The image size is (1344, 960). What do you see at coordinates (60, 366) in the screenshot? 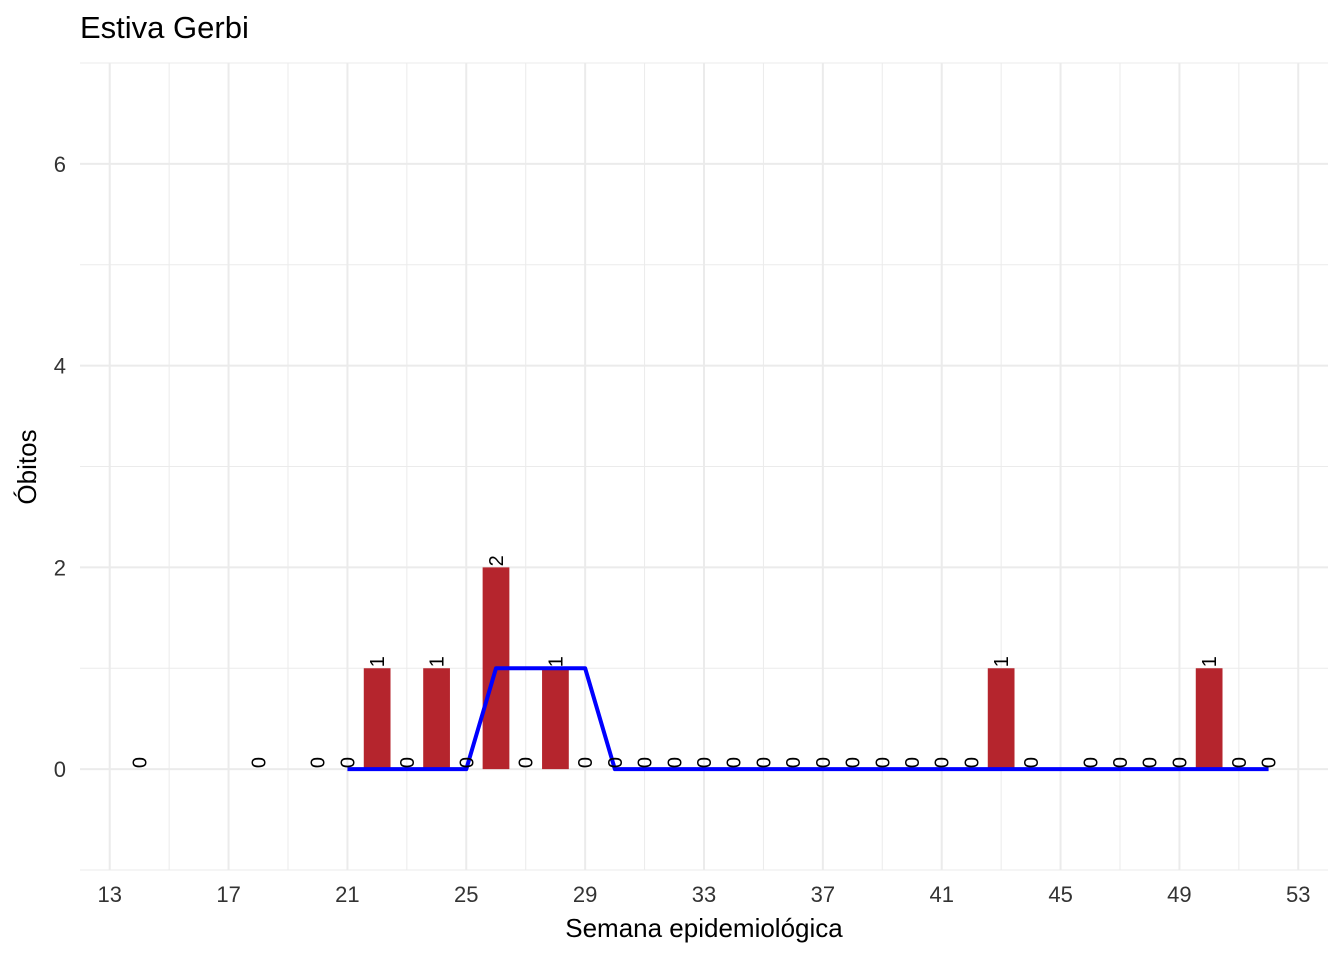
I see `y-tick-label: 4` at bounding box center [60, 366].